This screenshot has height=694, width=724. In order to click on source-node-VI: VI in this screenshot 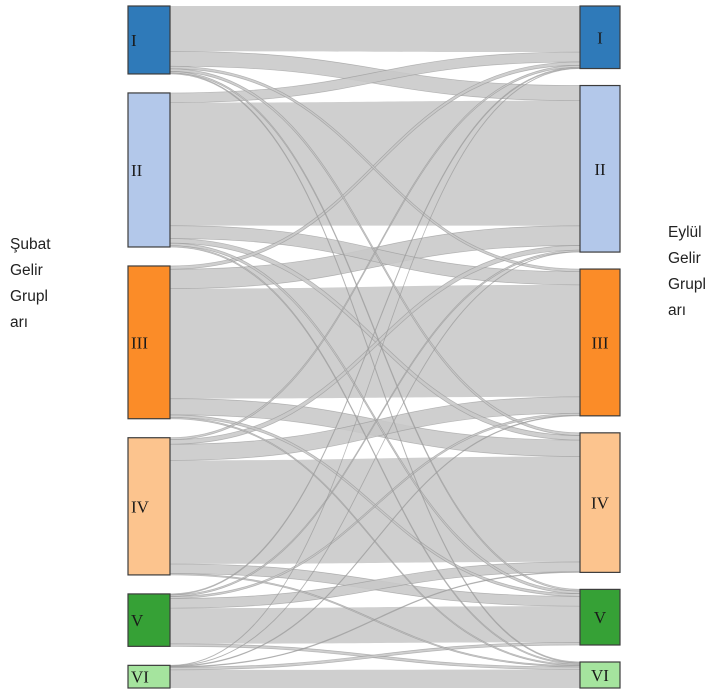, I will do `click(149, 676)`.